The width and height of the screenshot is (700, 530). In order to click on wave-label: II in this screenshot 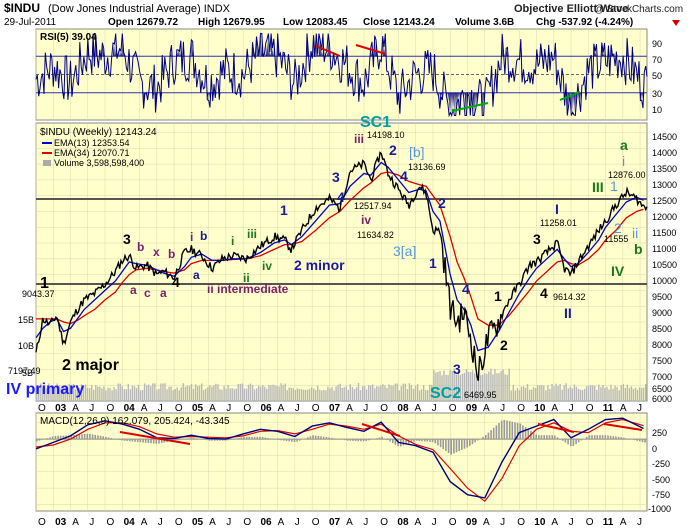, I will do `click(568, 313)`.